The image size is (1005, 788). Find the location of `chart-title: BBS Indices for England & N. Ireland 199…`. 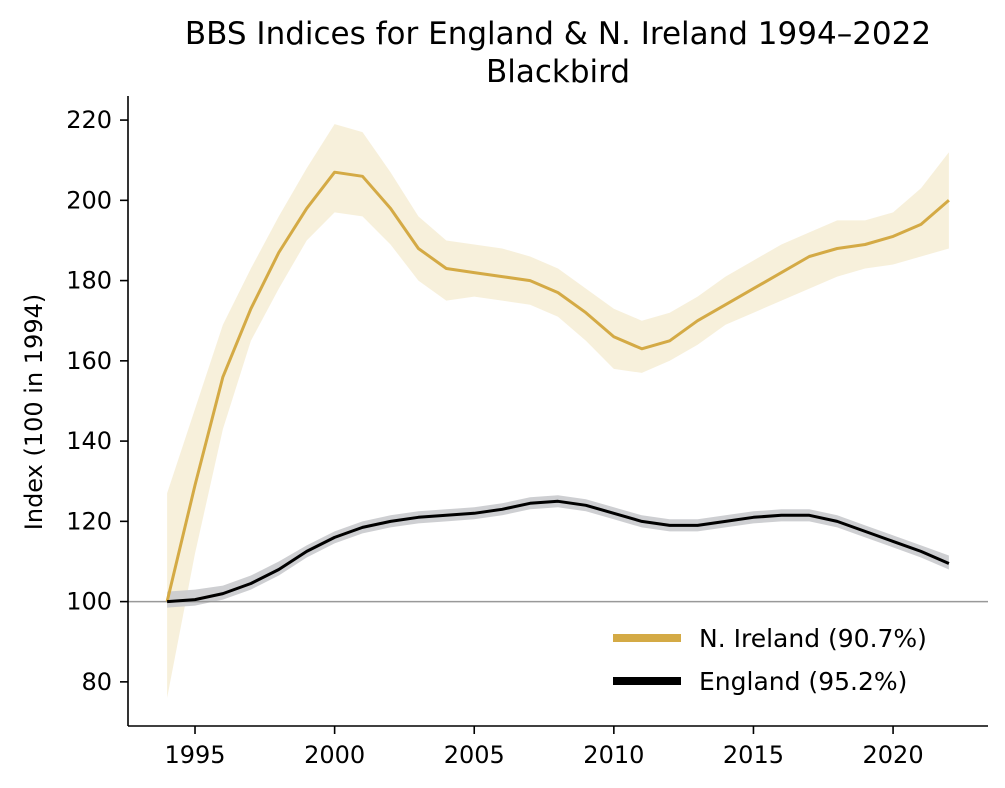

chart-title: BBS Indices for England & N. Ireland 199… is located at coordinates (558, 34).